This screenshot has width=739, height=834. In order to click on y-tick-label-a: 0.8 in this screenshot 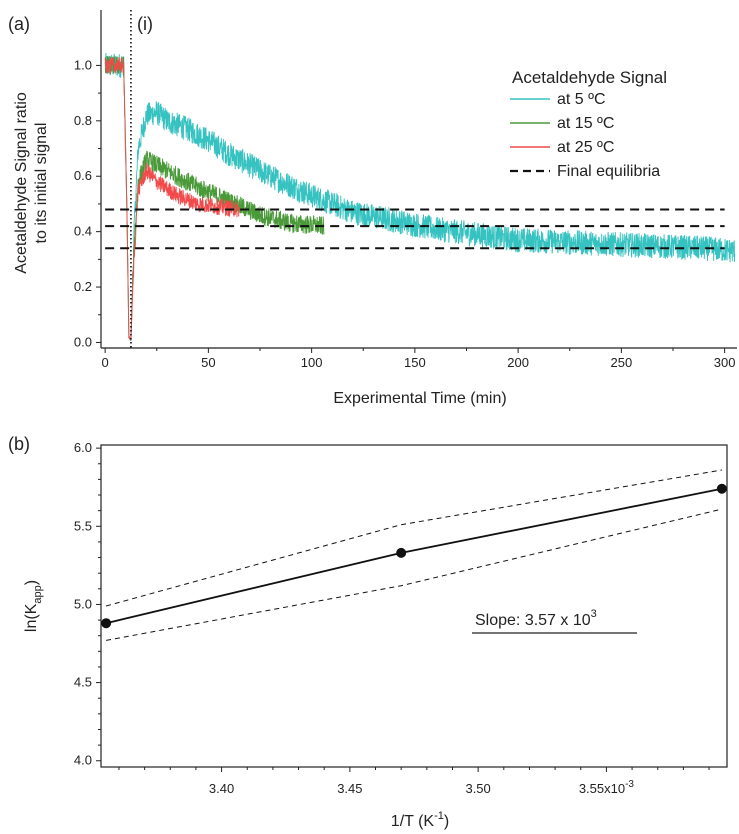, I will do `click(83, 120)`.